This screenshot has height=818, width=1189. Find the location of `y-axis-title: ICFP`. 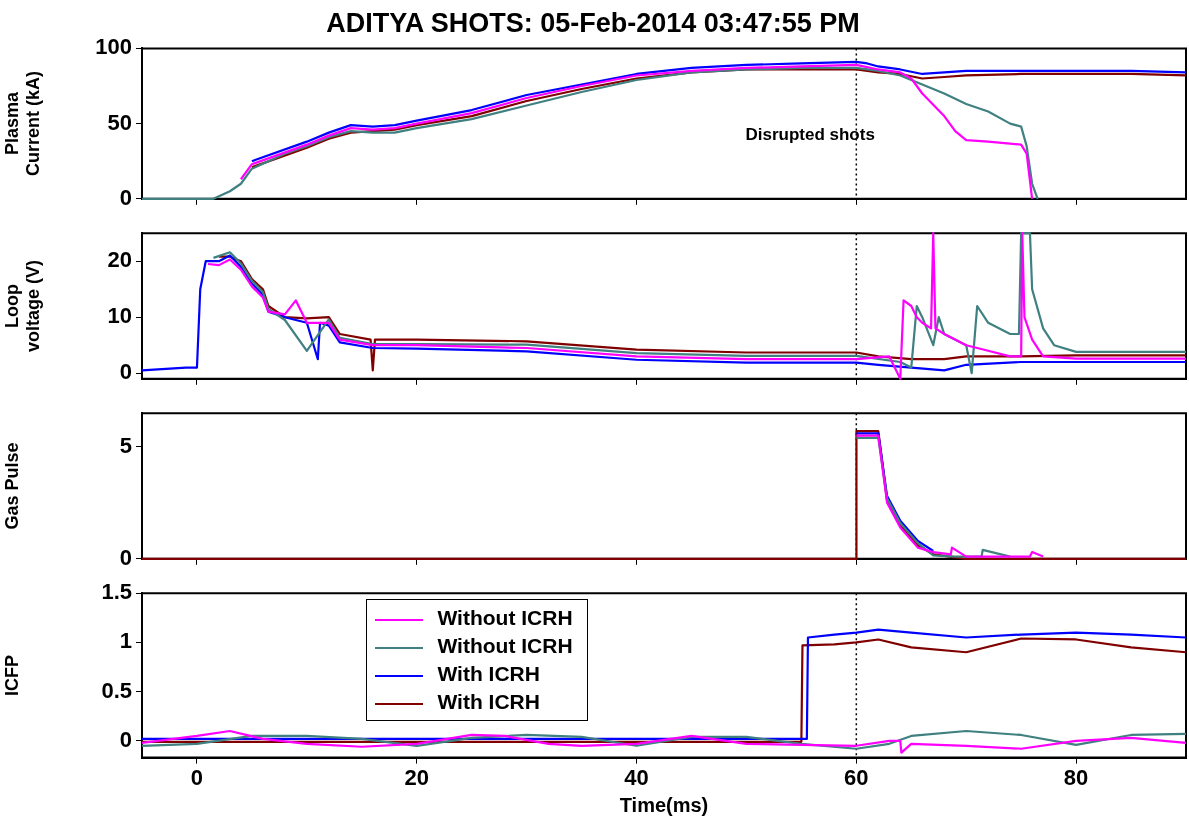

y-axis-title: ICFP is located at coordinates (11, 675).